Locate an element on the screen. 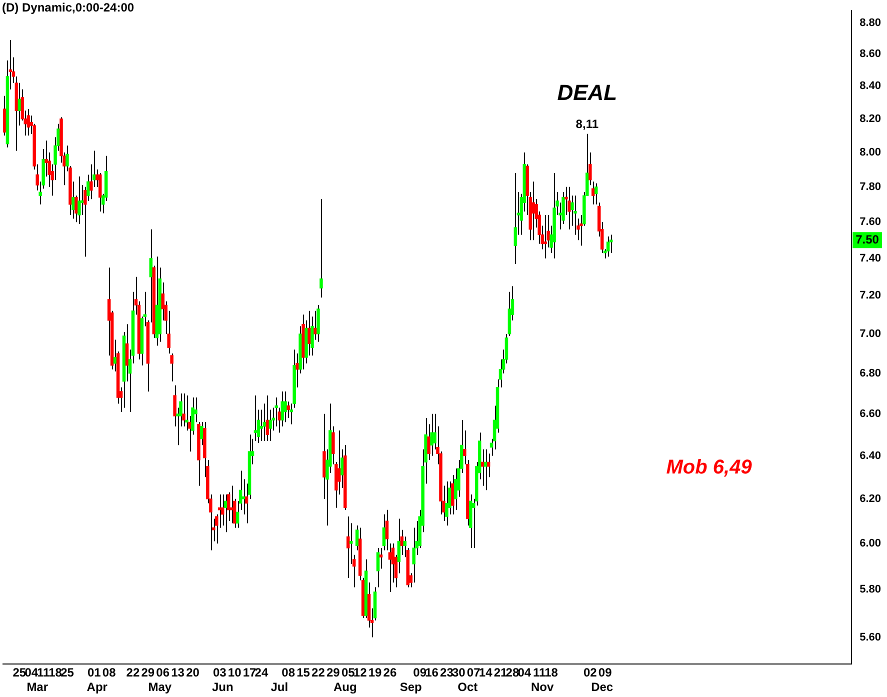 This screenshot has height=697, width=887. x-tick-label: 19 is located at coordinates (375, 673).